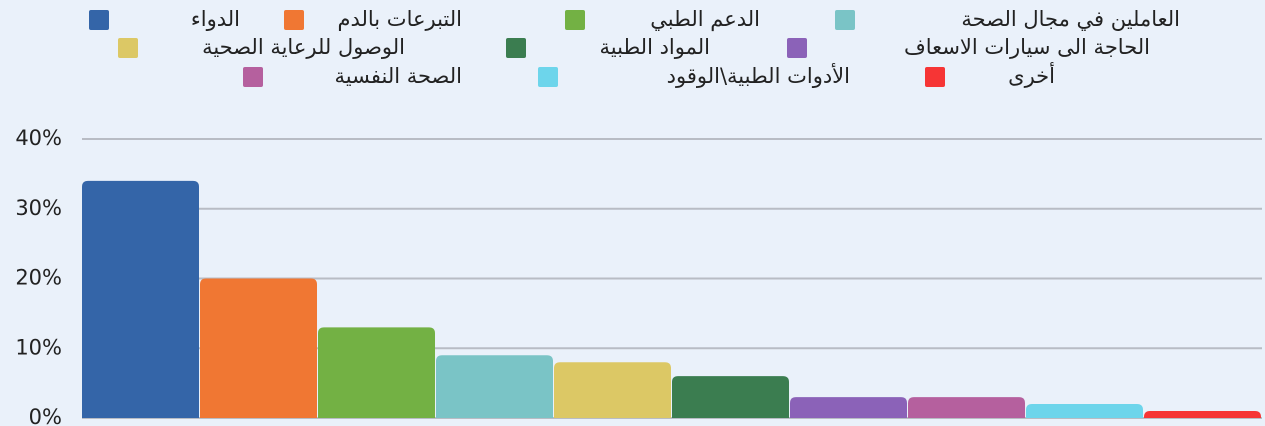 Image resolution: width=1265 pixels, height=426 pixels. What do you see at coordinates (399, 19) in the screenshot?
I see `legend-label: التبرعات بالدم` at bounding box center [399, 19].